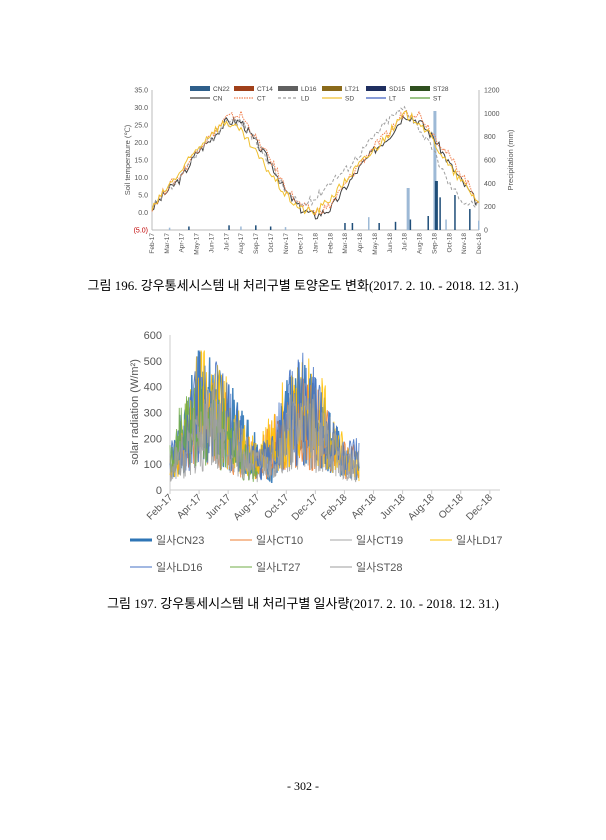 Image resolution: width=606 pixels, height=840 pixels. I want to click on legend-label-LD16: LD16, so click(309, 89).